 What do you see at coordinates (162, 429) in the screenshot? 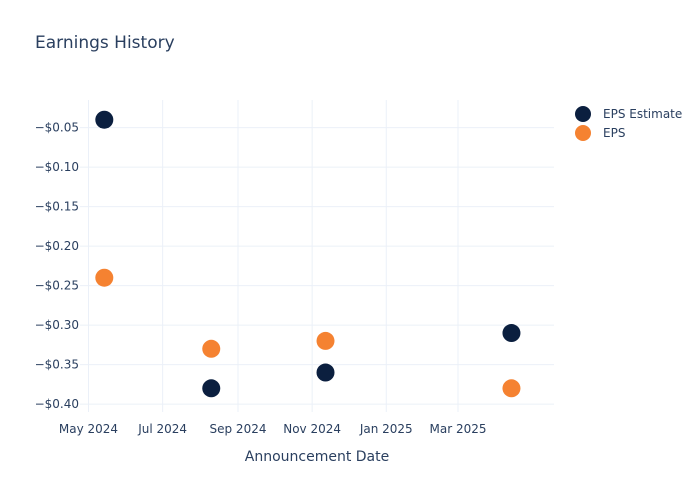
I see `x-tick-label: Jul 2024` at bounding box center [162, 429].